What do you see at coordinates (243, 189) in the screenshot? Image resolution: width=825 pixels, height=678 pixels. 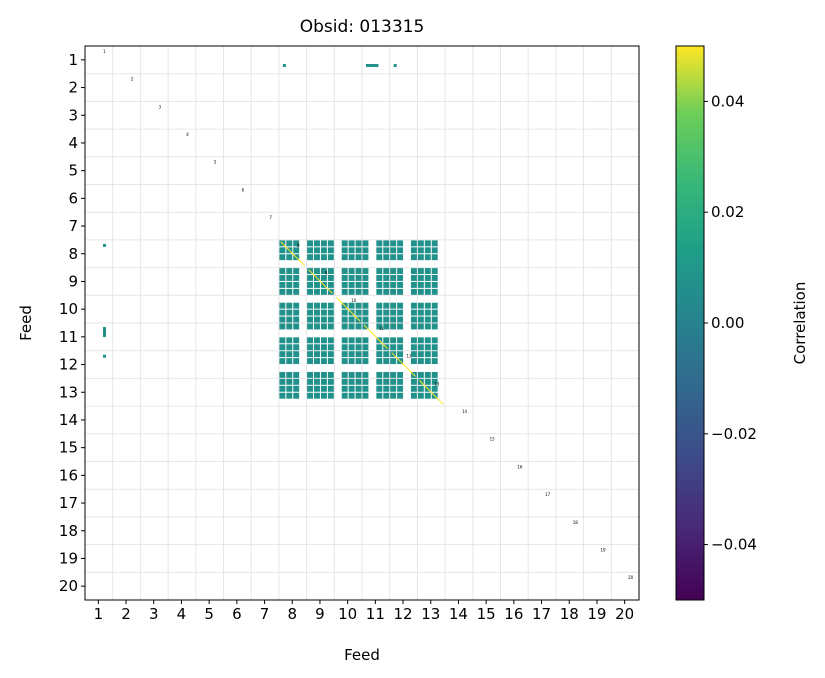 I see `diagonal-label: 6` at bounding box center [243, 189].